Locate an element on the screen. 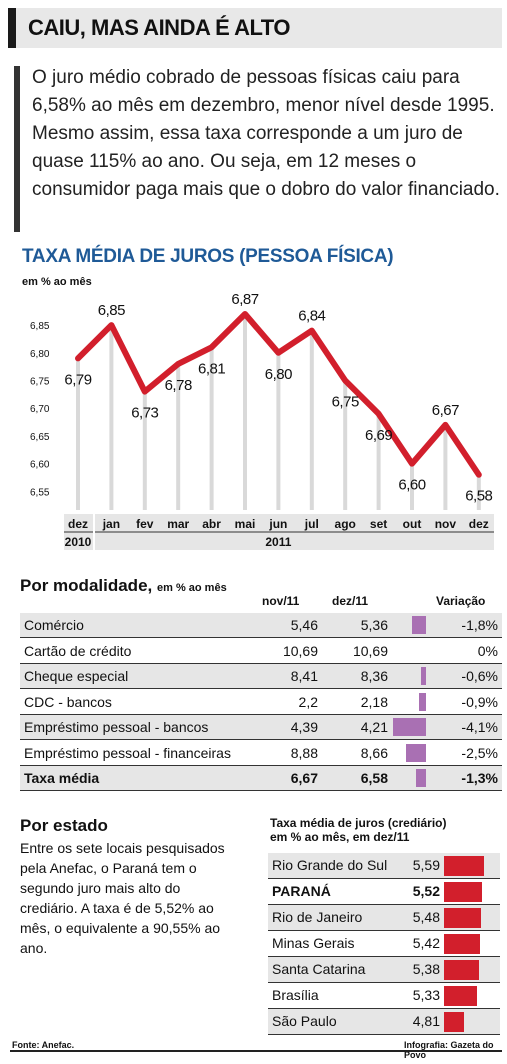  y-tick-label: 6,60 is located at coordinates (40, 465).